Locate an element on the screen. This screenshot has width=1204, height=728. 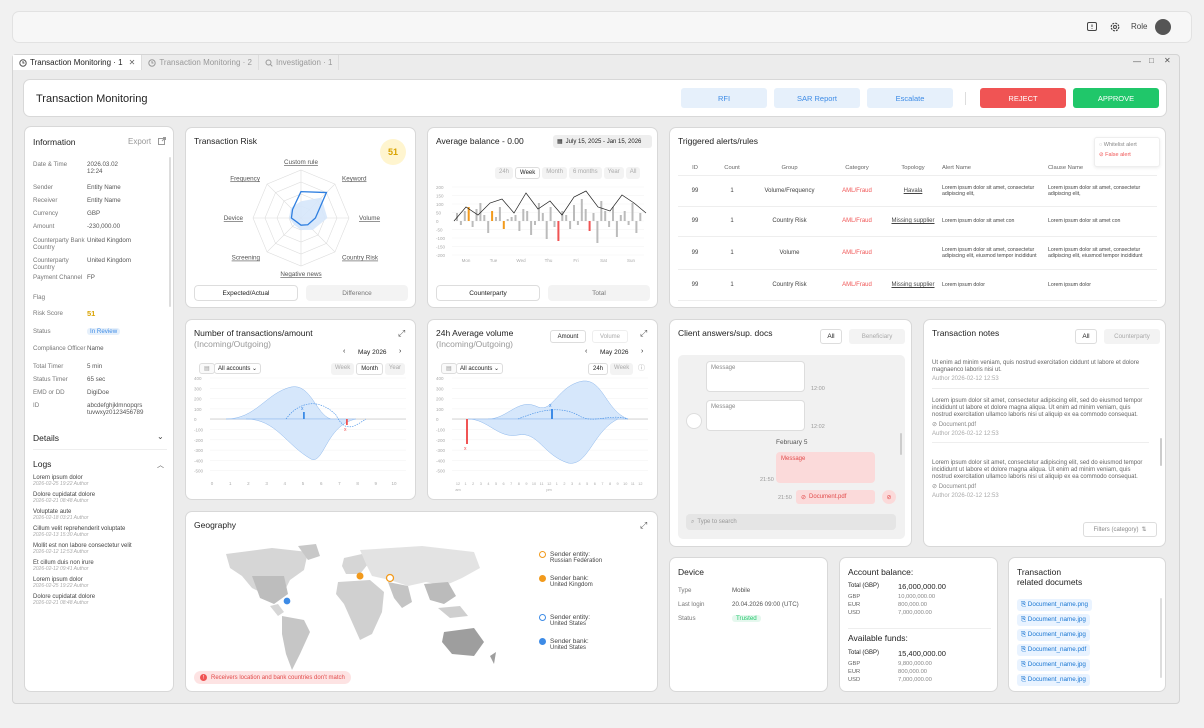
close-icon: ✕ is located at coordinates (132, 62).